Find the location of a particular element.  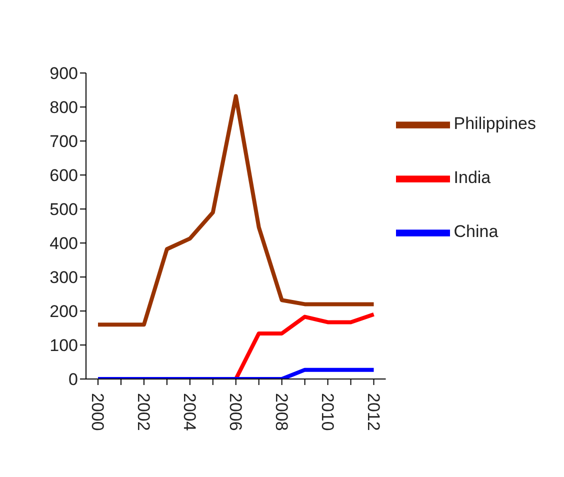

y-tick-label: 400 is located at coordinates (64, 244).